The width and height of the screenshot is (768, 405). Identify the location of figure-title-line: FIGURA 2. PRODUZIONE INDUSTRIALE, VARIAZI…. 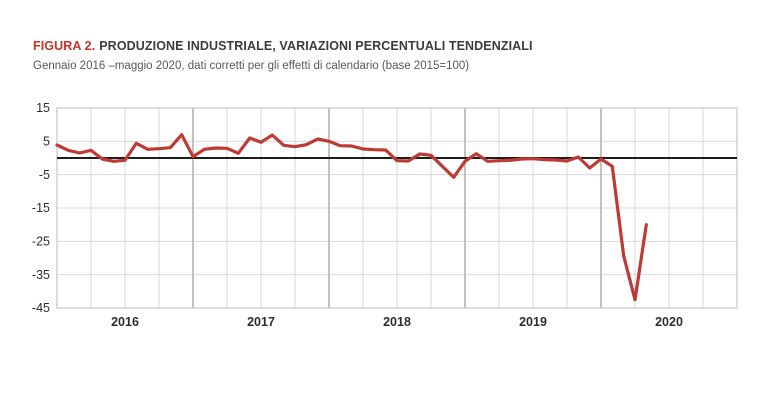
(388, 46).